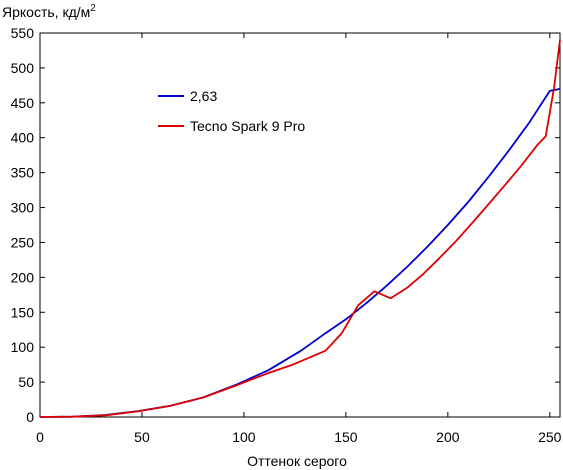  I want to click on y-axis-label: Яркость, кд/м, so click(46, 12).